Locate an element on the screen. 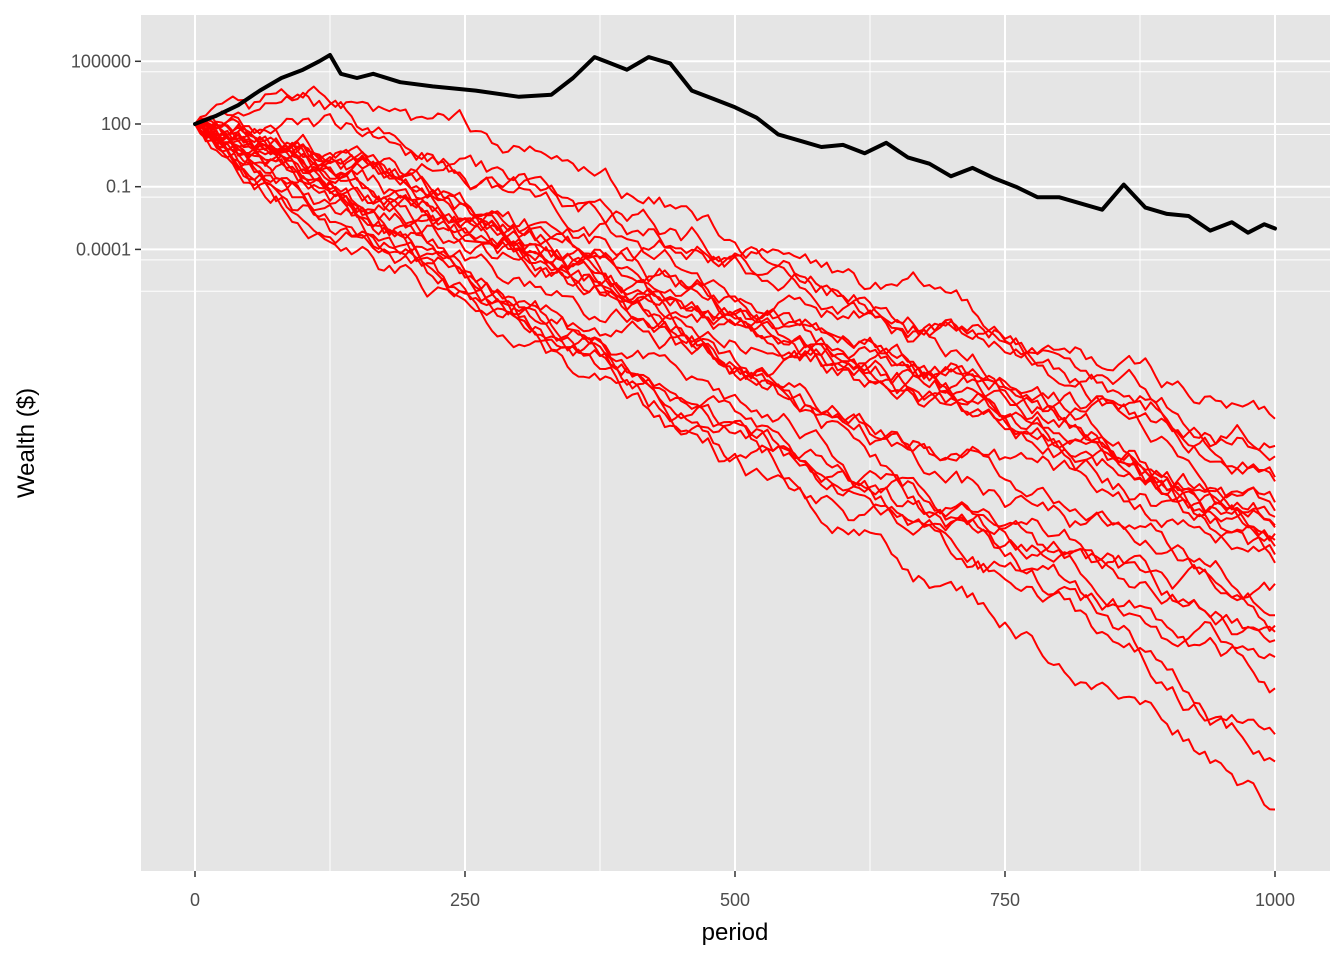 The width and height of the screenshot is (1344, 960). y-tick-label: 0.1 is located at coordinates (118, 187).